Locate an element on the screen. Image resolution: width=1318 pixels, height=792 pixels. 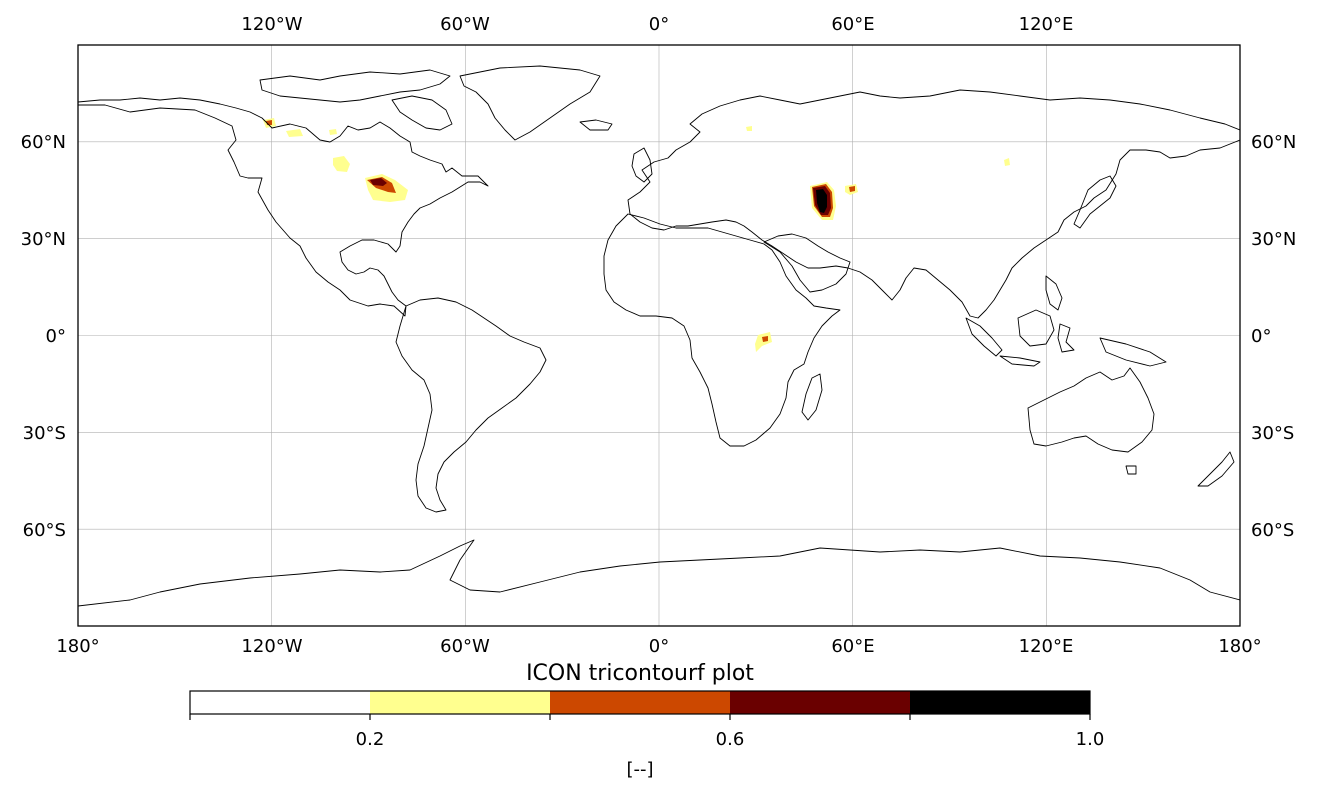
right-lat-label: 0° is located at coordinates (1261, 336).